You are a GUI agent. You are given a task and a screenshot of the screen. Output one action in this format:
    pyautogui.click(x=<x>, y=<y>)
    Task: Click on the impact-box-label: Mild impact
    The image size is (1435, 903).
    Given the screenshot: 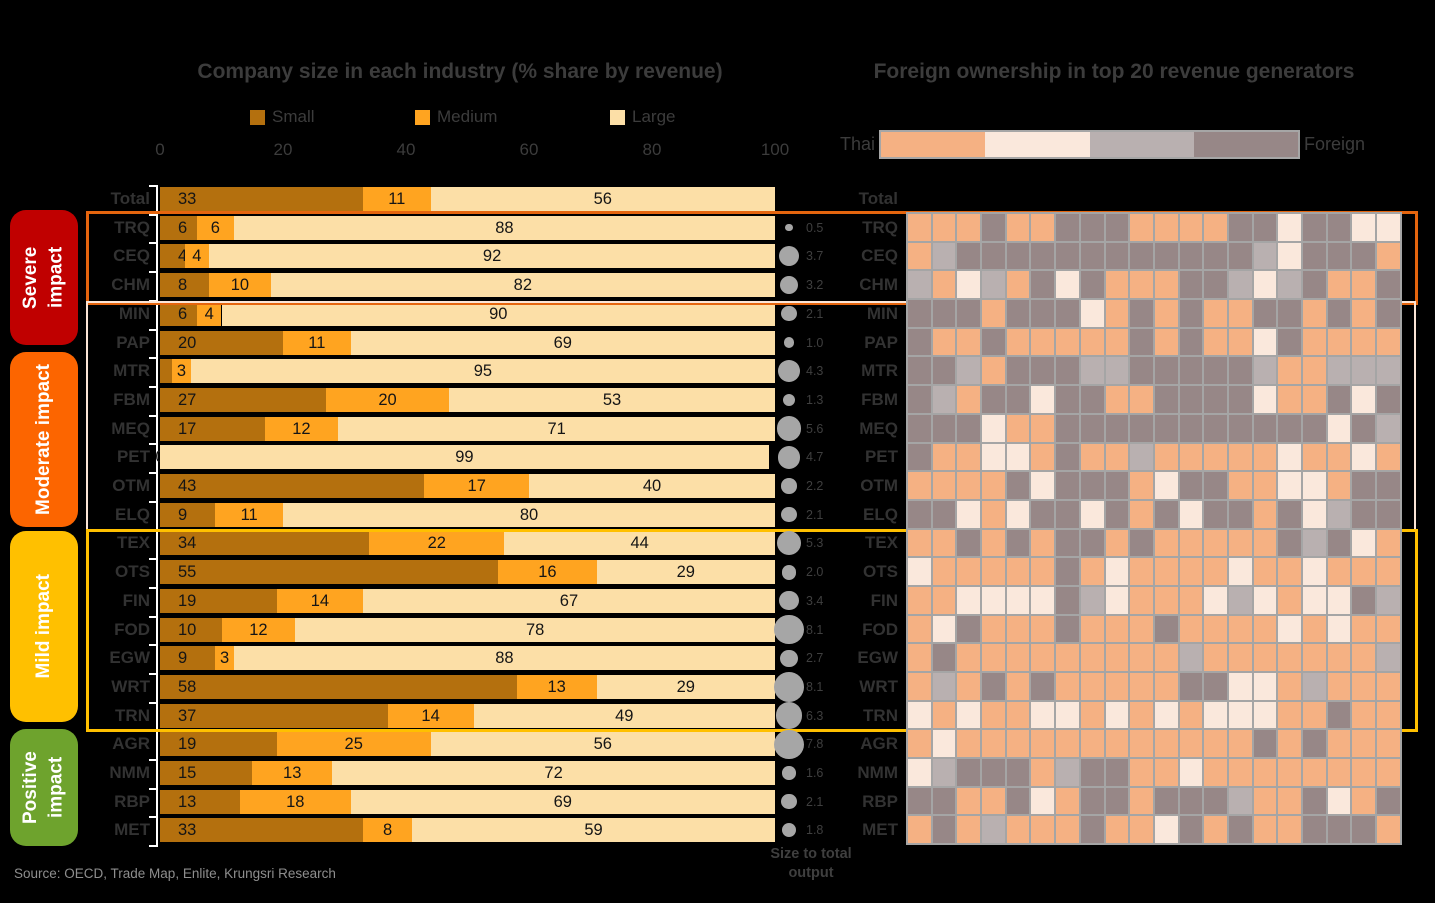 What is the action you would take?
    pyautogui.click(x=44, y=626)
    